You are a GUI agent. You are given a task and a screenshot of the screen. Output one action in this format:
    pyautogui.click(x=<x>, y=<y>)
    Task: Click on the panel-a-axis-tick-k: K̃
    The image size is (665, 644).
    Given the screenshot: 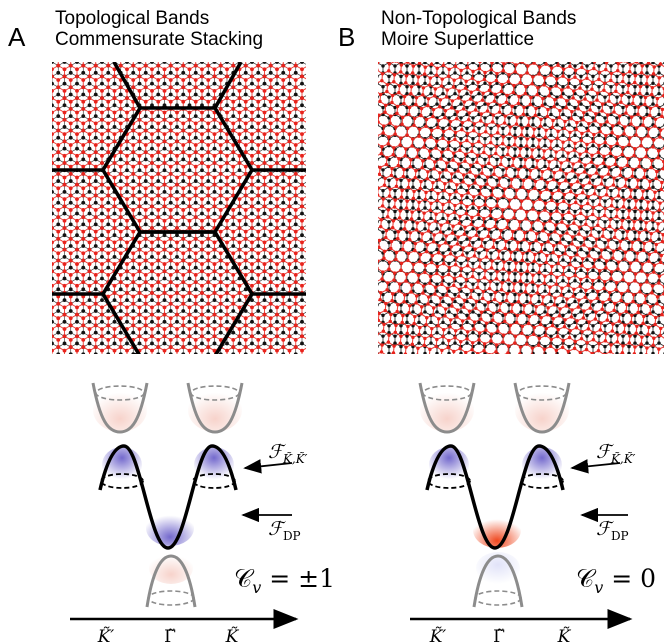 What is the action you would take?
    pyautogui.click(x=232, y=635)
    